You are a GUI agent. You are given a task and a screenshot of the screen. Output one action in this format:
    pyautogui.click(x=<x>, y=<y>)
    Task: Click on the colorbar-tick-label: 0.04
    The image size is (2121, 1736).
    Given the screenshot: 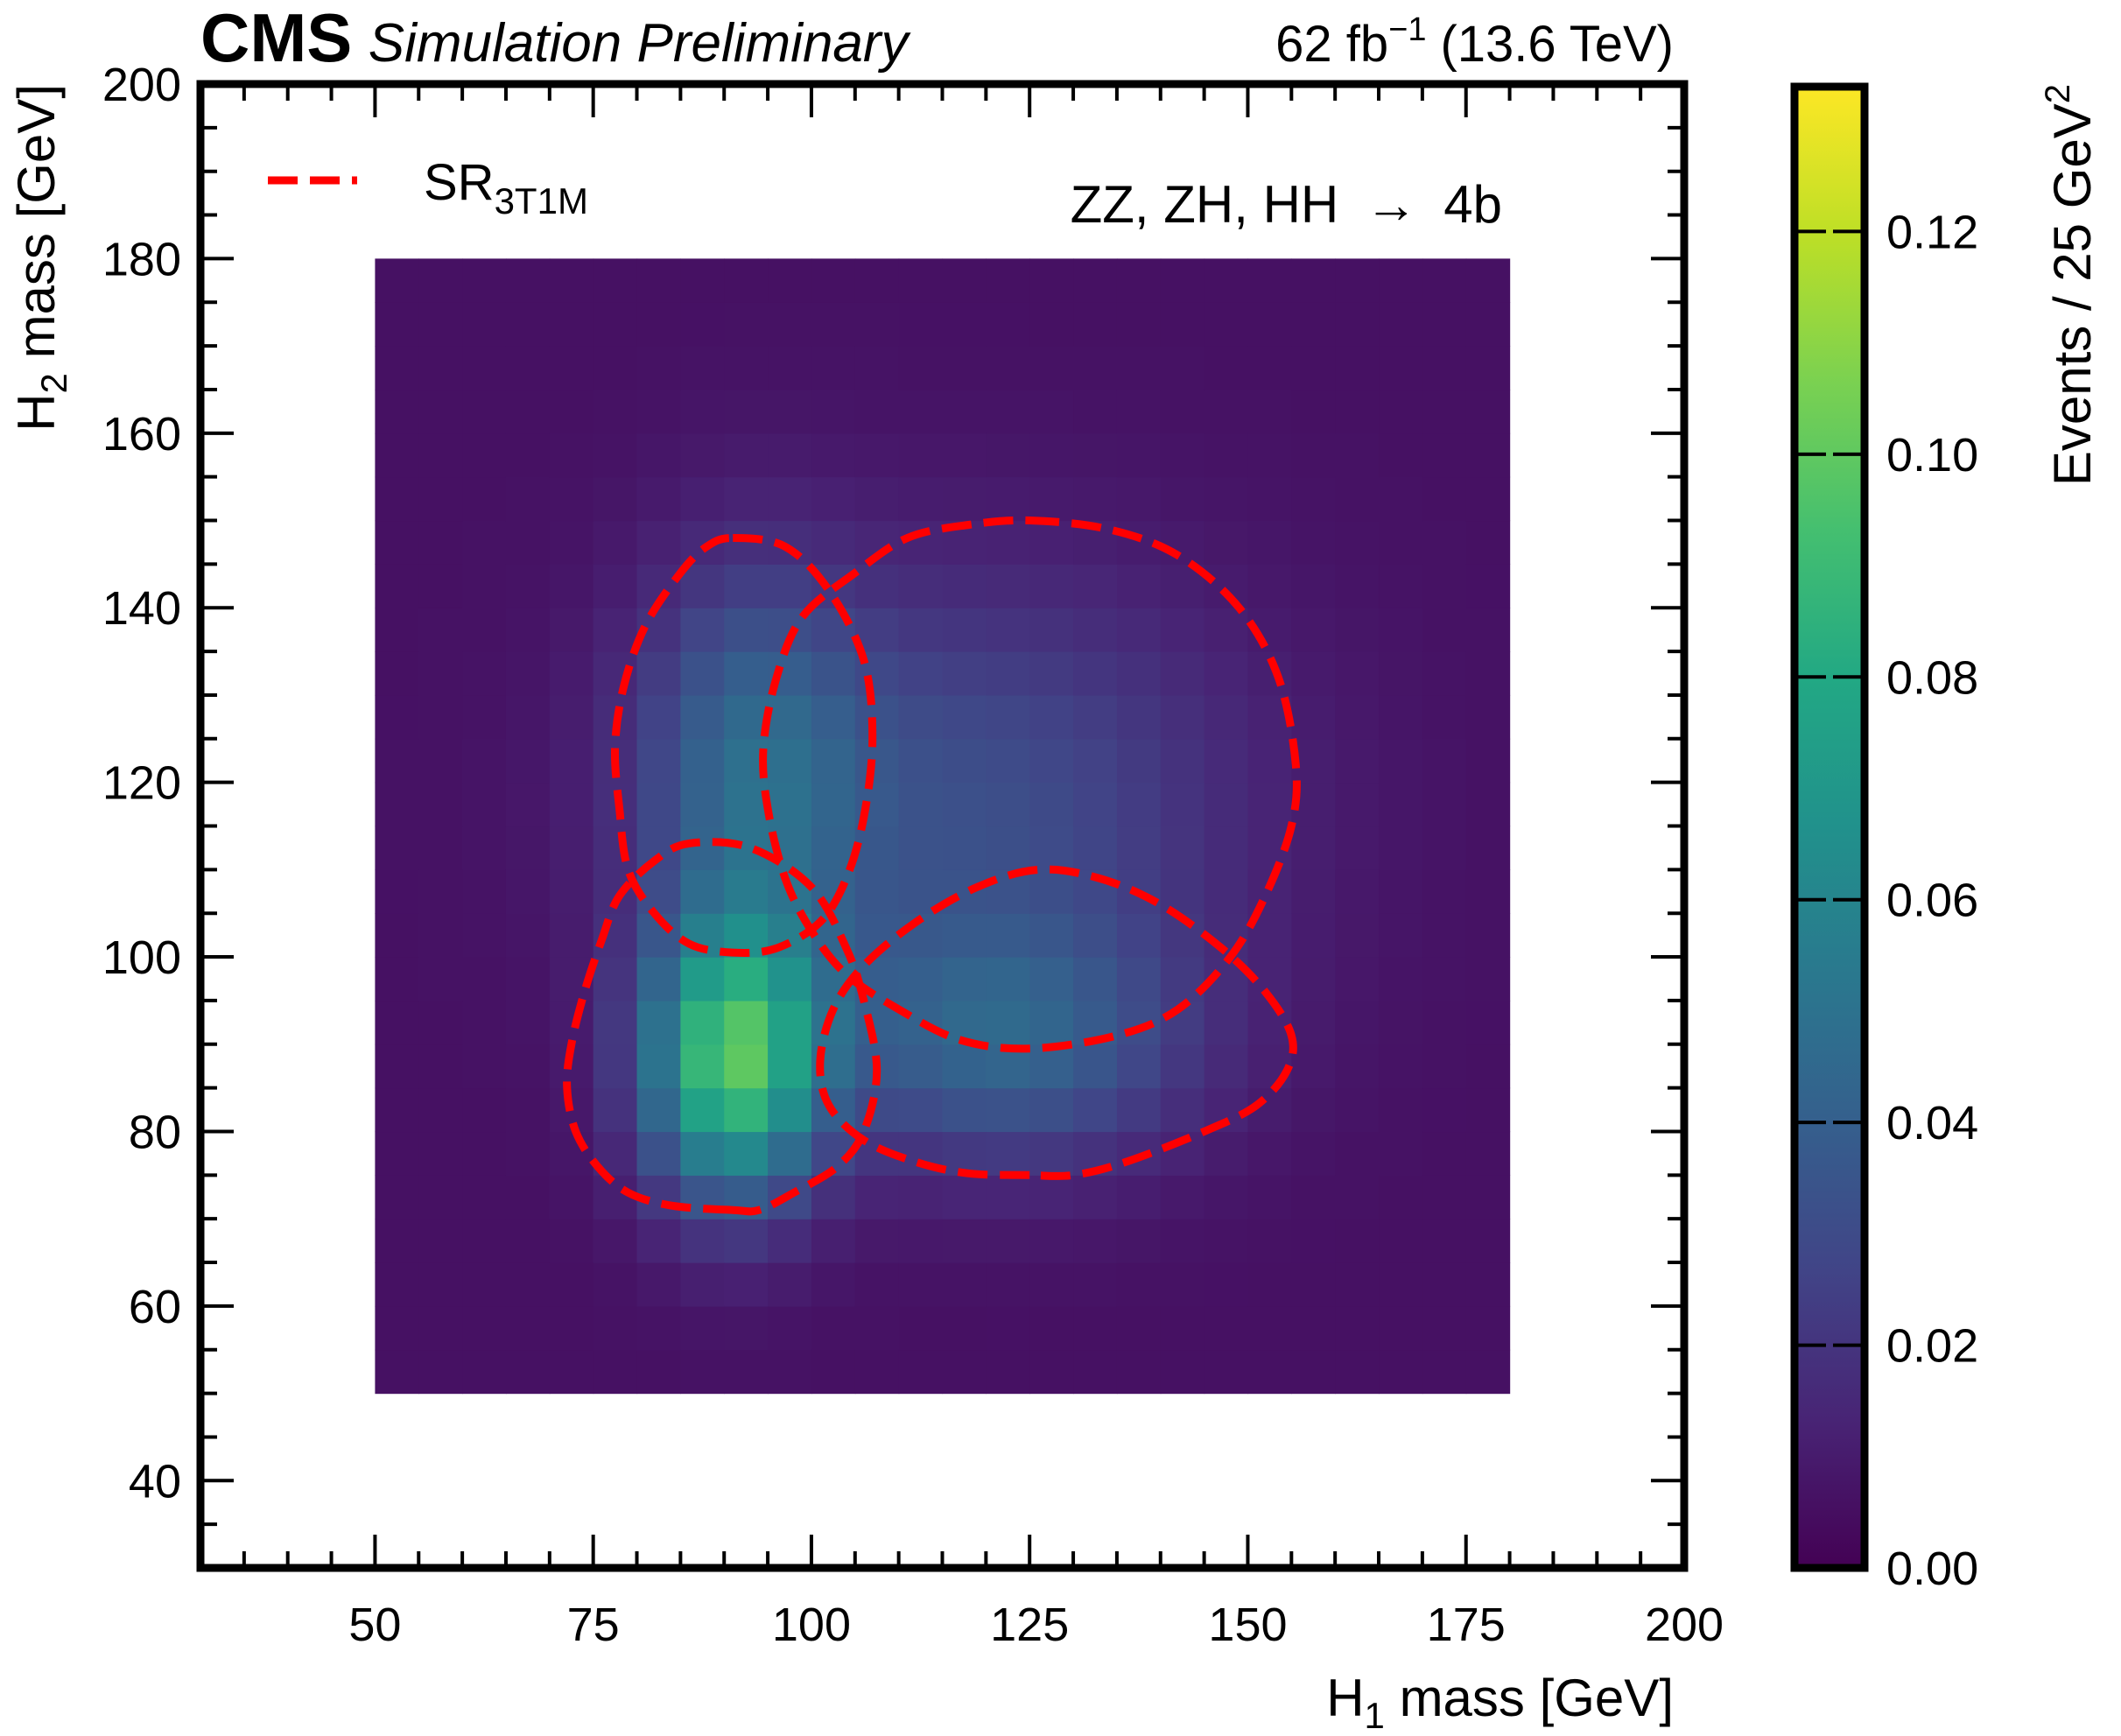 What is the action you would take?
    pyautogui.click(x=1932, y=1123)
    